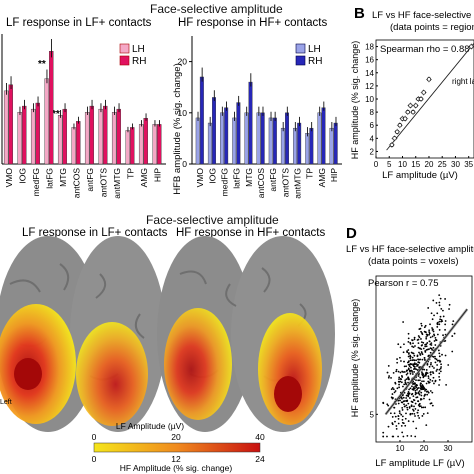 The height and width of the screenshot is (474, 474). What do you see at coordinates (372, 414) in the screenshot?
I see `scatter-d-y-tick-label: 5` at bounding box center [372, 414].